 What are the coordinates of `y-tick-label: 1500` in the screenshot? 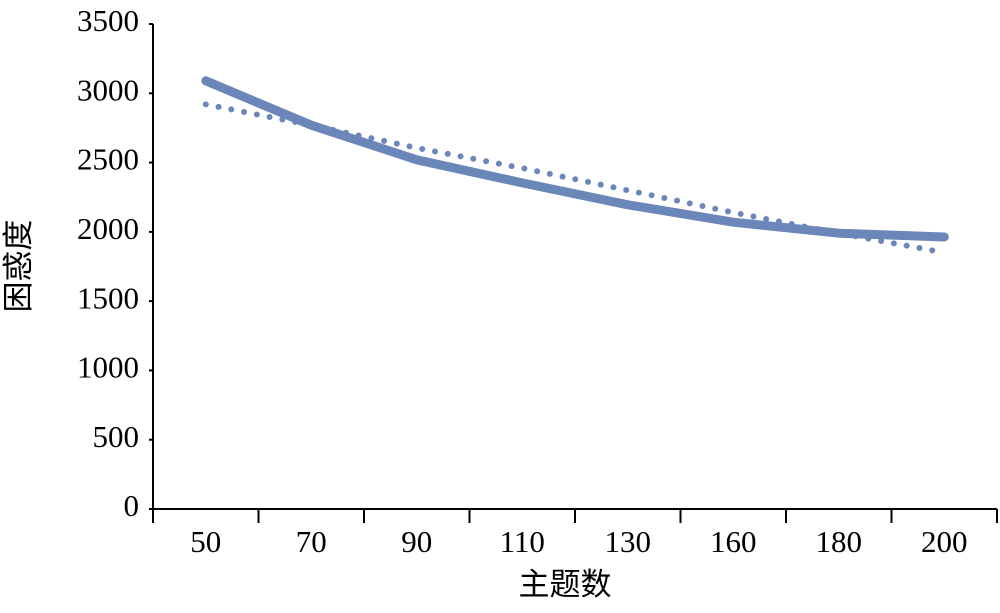 It's located at (108, 297).